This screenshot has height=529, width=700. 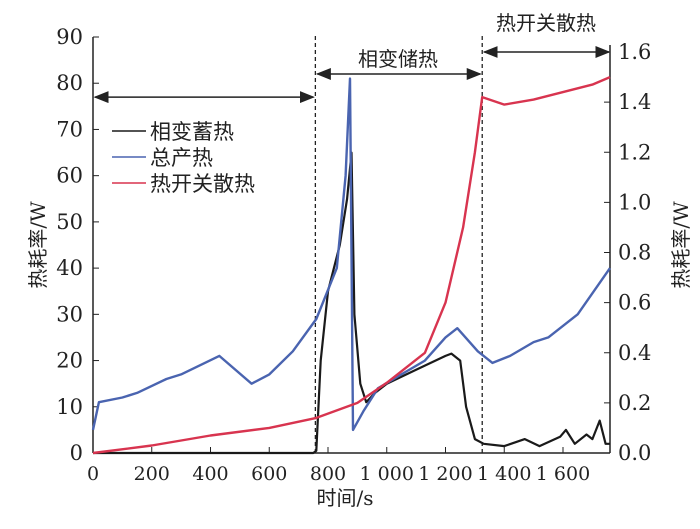 What do you see at coordinates (181, 158) in the screenshot?
I see `legend-label: 总产热` at bounding box center [181, 158].